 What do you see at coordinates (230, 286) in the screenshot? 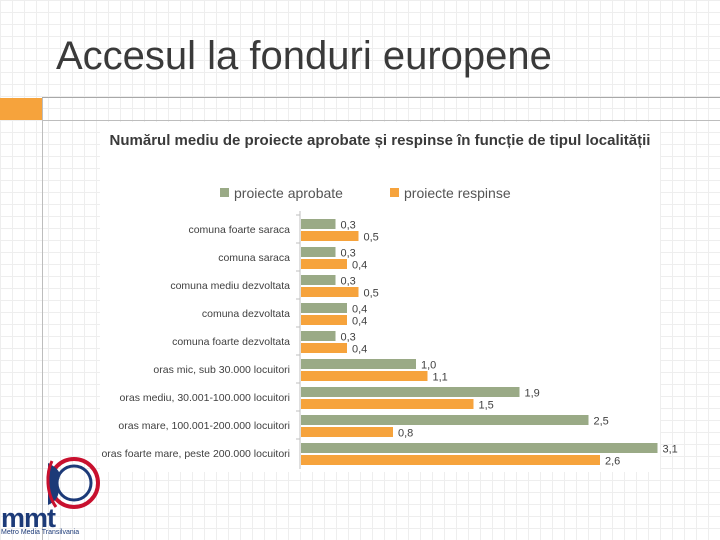
I see `category-label: comuna mediu dezvoltata` at bounding box center [230, 286].